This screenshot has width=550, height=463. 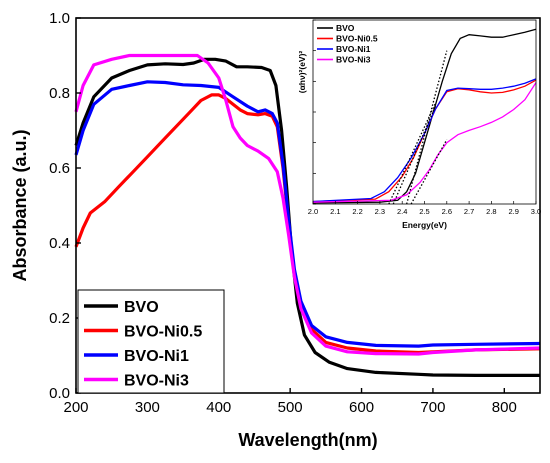 What do you see at coordinates (59, 18) in the screenshot?
I see `y-tick-label: 1.0` at bounding box center [59, 18].